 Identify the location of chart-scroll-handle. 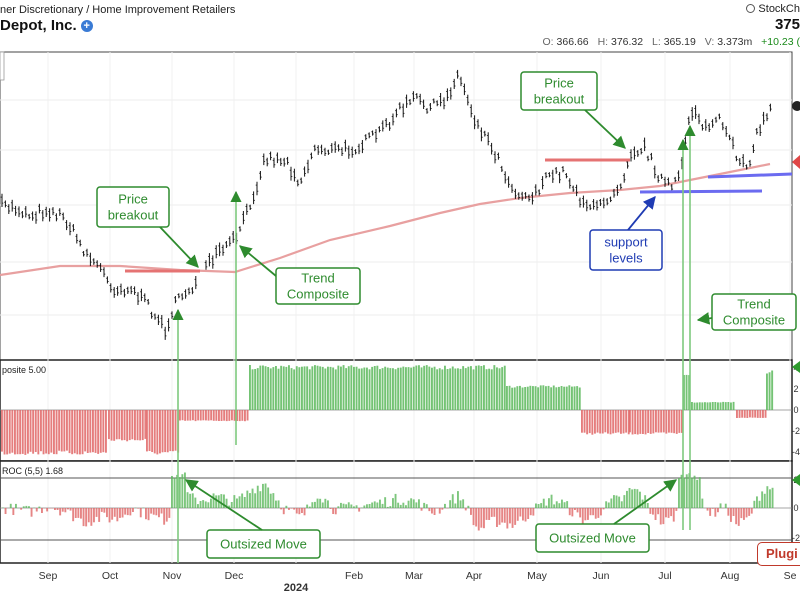
(2, 66).